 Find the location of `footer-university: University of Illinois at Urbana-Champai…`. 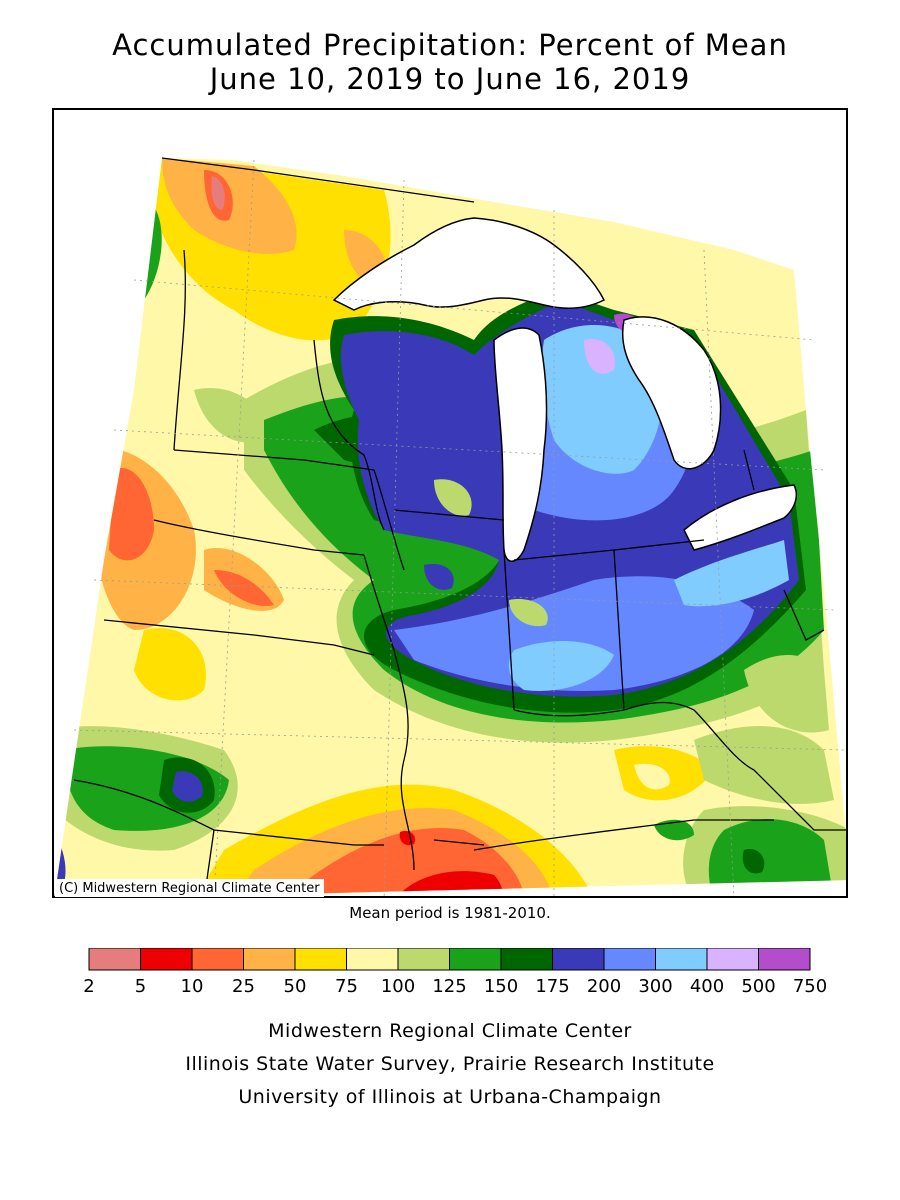

footer-university: University of Illinois at Urbana-Champai… is located at coordinates (450, 1097).